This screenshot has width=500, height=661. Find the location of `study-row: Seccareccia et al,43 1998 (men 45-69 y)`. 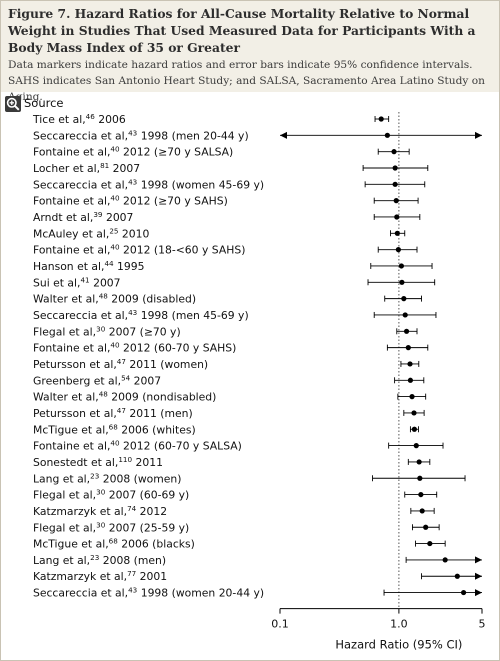

study-row: Seccareccia et al,43 1998 (men 45-69 y) is located at coordinates (235, 315).